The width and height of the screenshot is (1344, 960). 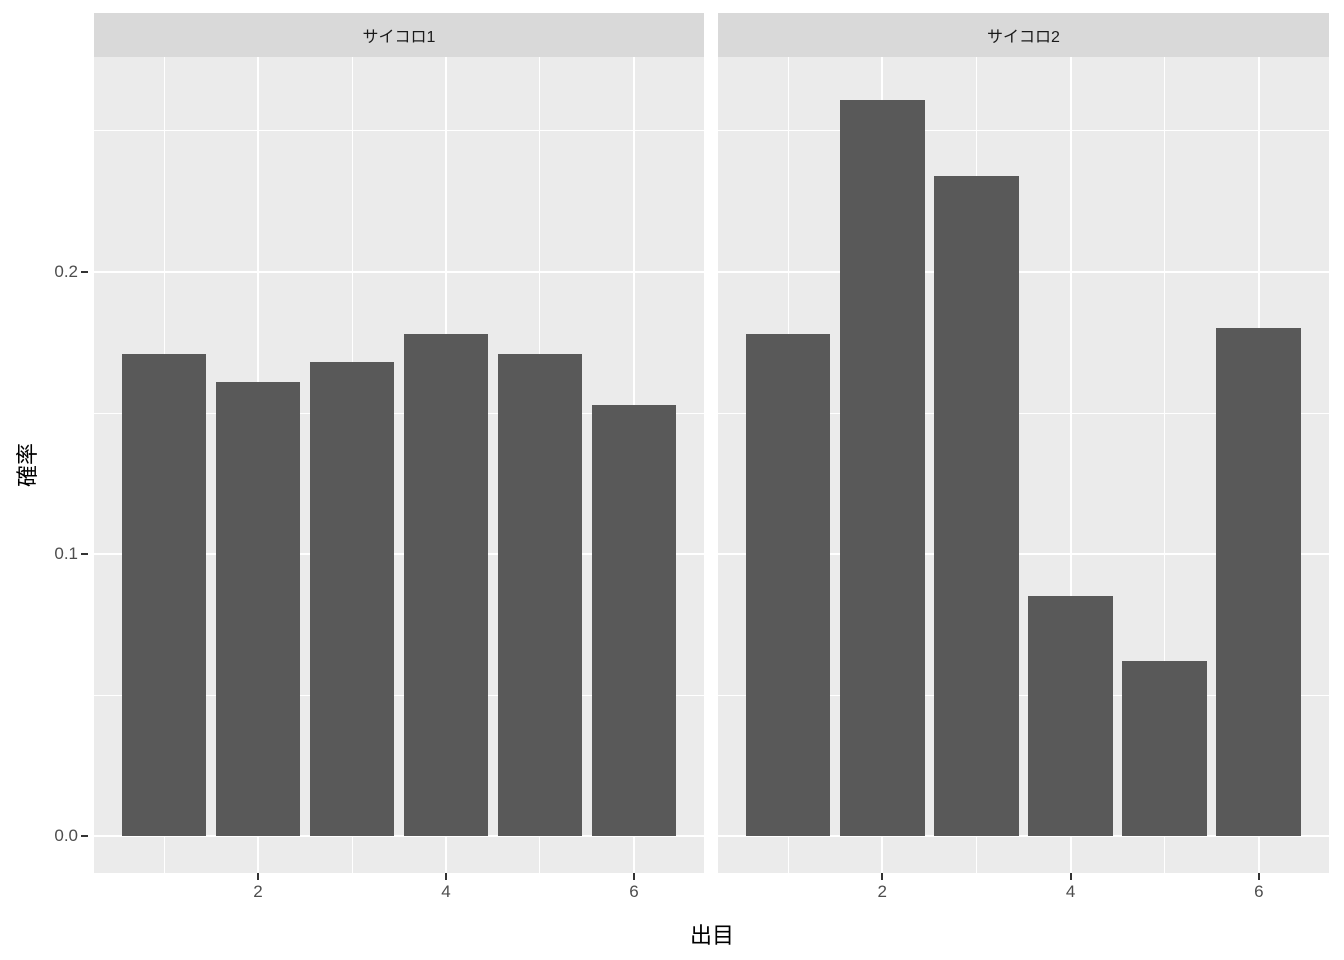 I want to click on facet-strip-dice2: サイコロ2, so click(x=1023, y=35).